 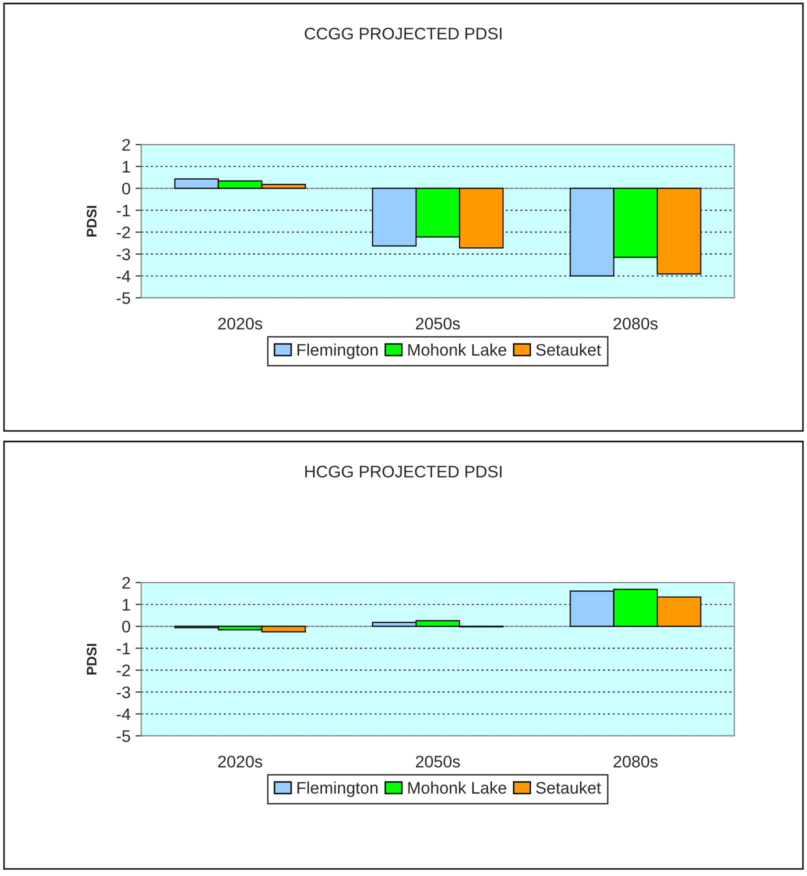 What do you see at coordinates (403, 34) in the screenshot?
I see `chart-title: CCGG PROJECTED PDSI` at bounding box center [403, 34].